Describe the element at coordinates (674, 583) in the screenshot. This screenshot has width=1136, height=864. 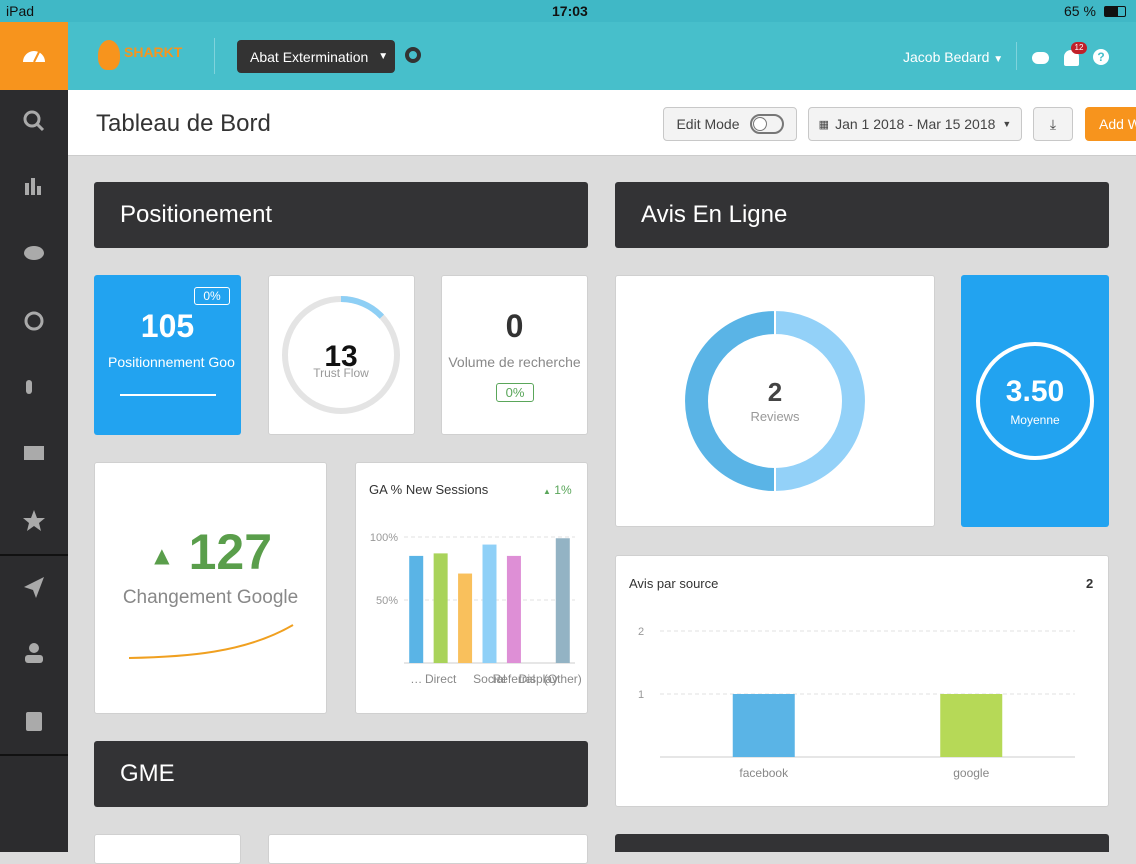
I see `avis-source-title: Avis par source` at that location.